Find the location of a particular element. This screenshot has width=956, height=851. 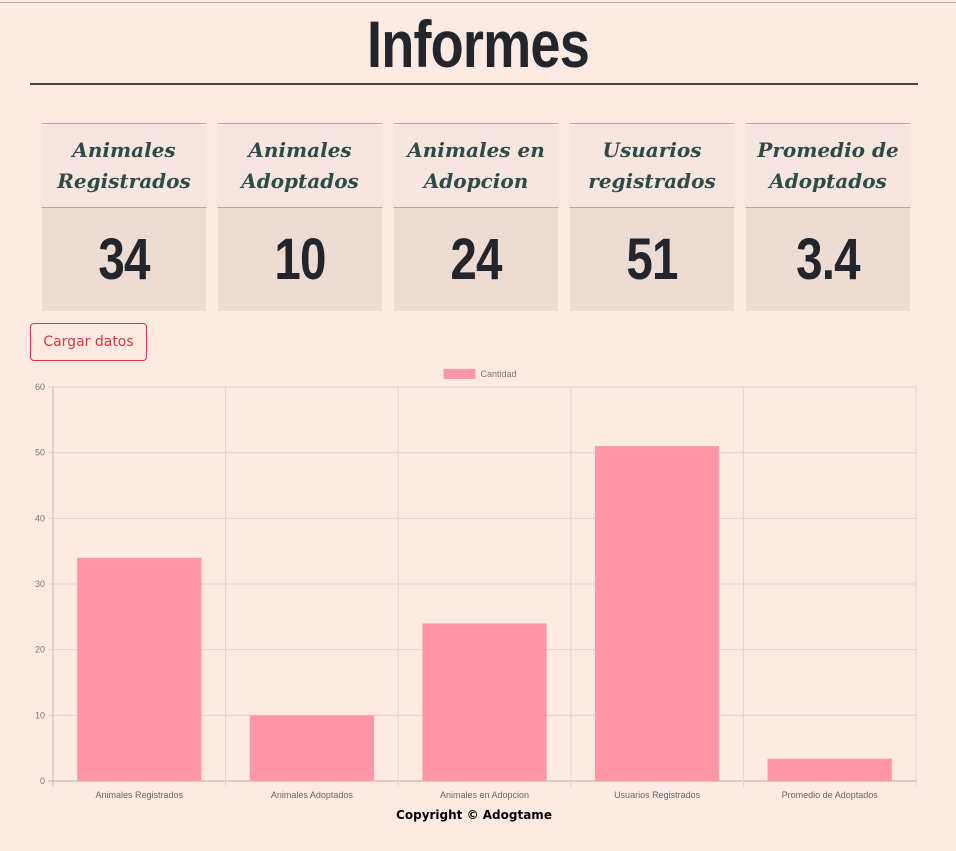

stat-label: Promedio de Adoptados is located at coordinates (828, 166).